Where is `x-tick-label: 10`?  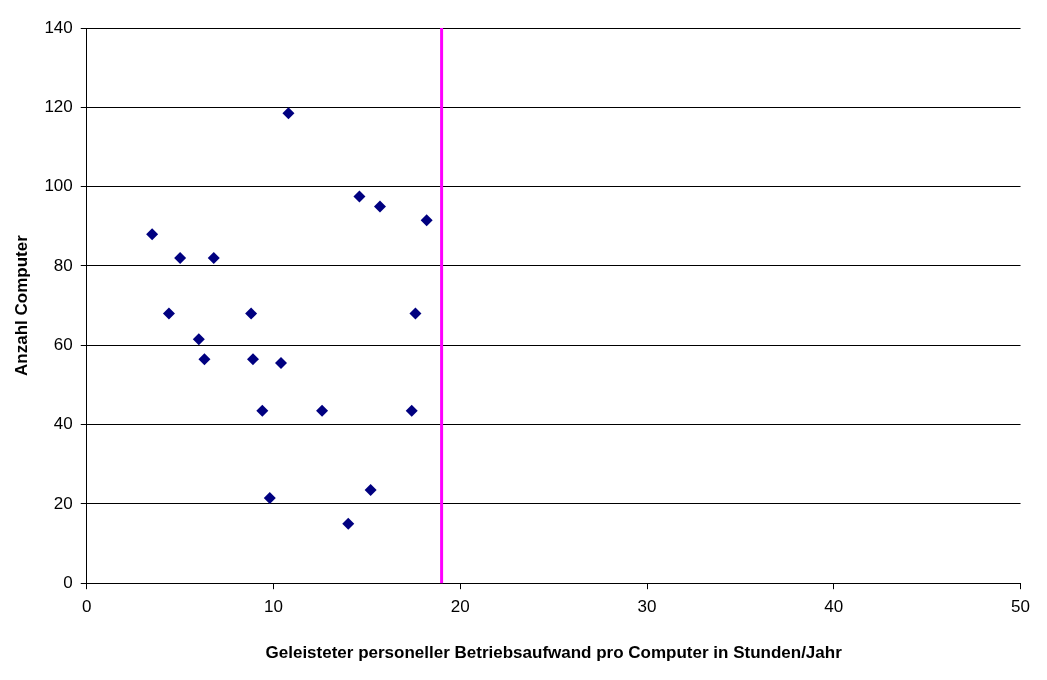
x-tick-label: 10 is located at coordinates (273, 607).